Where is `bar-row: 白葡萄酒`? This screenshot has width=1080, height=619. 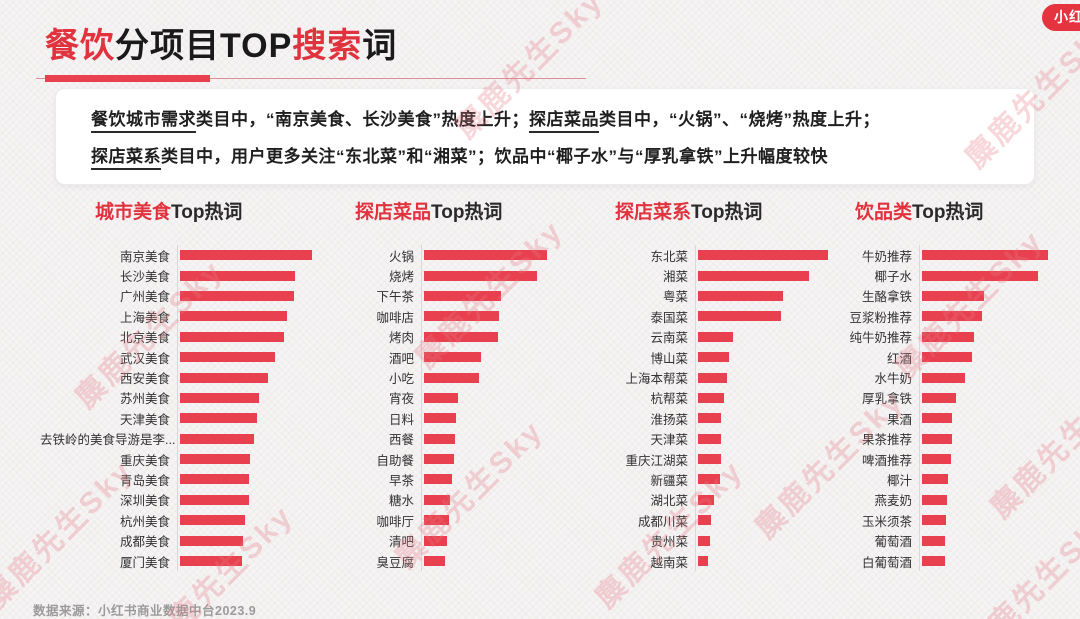
bar-row: 白葡萄酒 is located at coordinates (925, 561).